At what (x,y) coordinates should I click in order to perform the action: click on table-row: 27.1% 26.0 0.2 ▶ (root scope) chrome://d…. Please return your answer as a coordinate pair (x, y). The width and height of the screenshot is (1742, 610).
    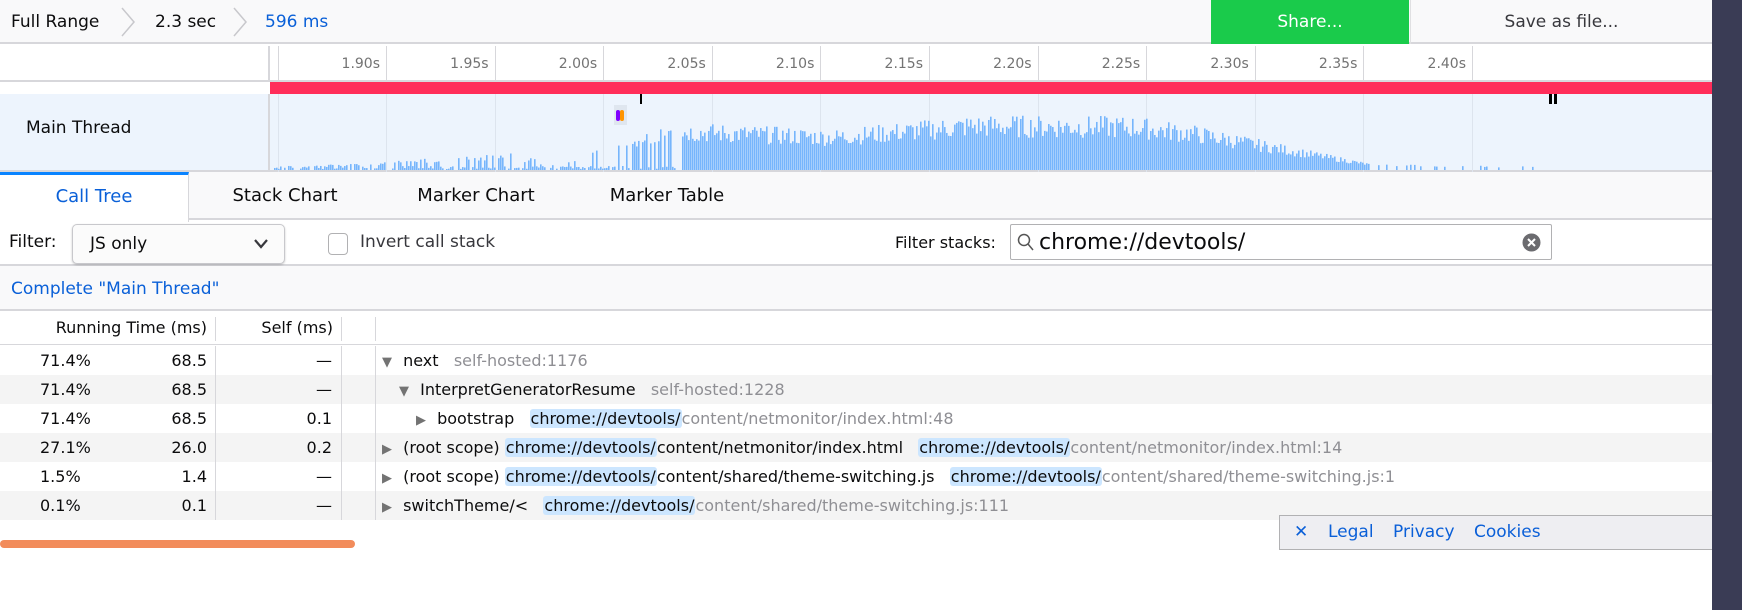
    Looking at the image, I should click on (856, 447).